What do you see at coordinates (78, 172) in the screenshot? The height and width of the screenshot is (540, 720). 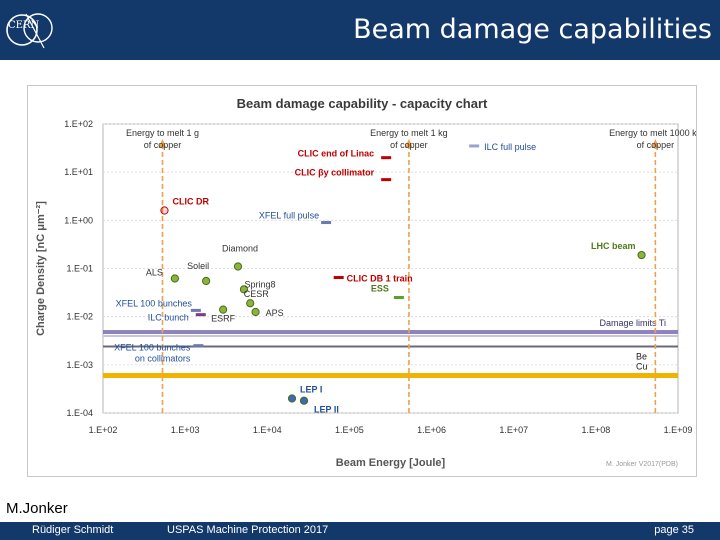 I see `y-tick-label: 1.E+01` at bounding box center [78, 172].